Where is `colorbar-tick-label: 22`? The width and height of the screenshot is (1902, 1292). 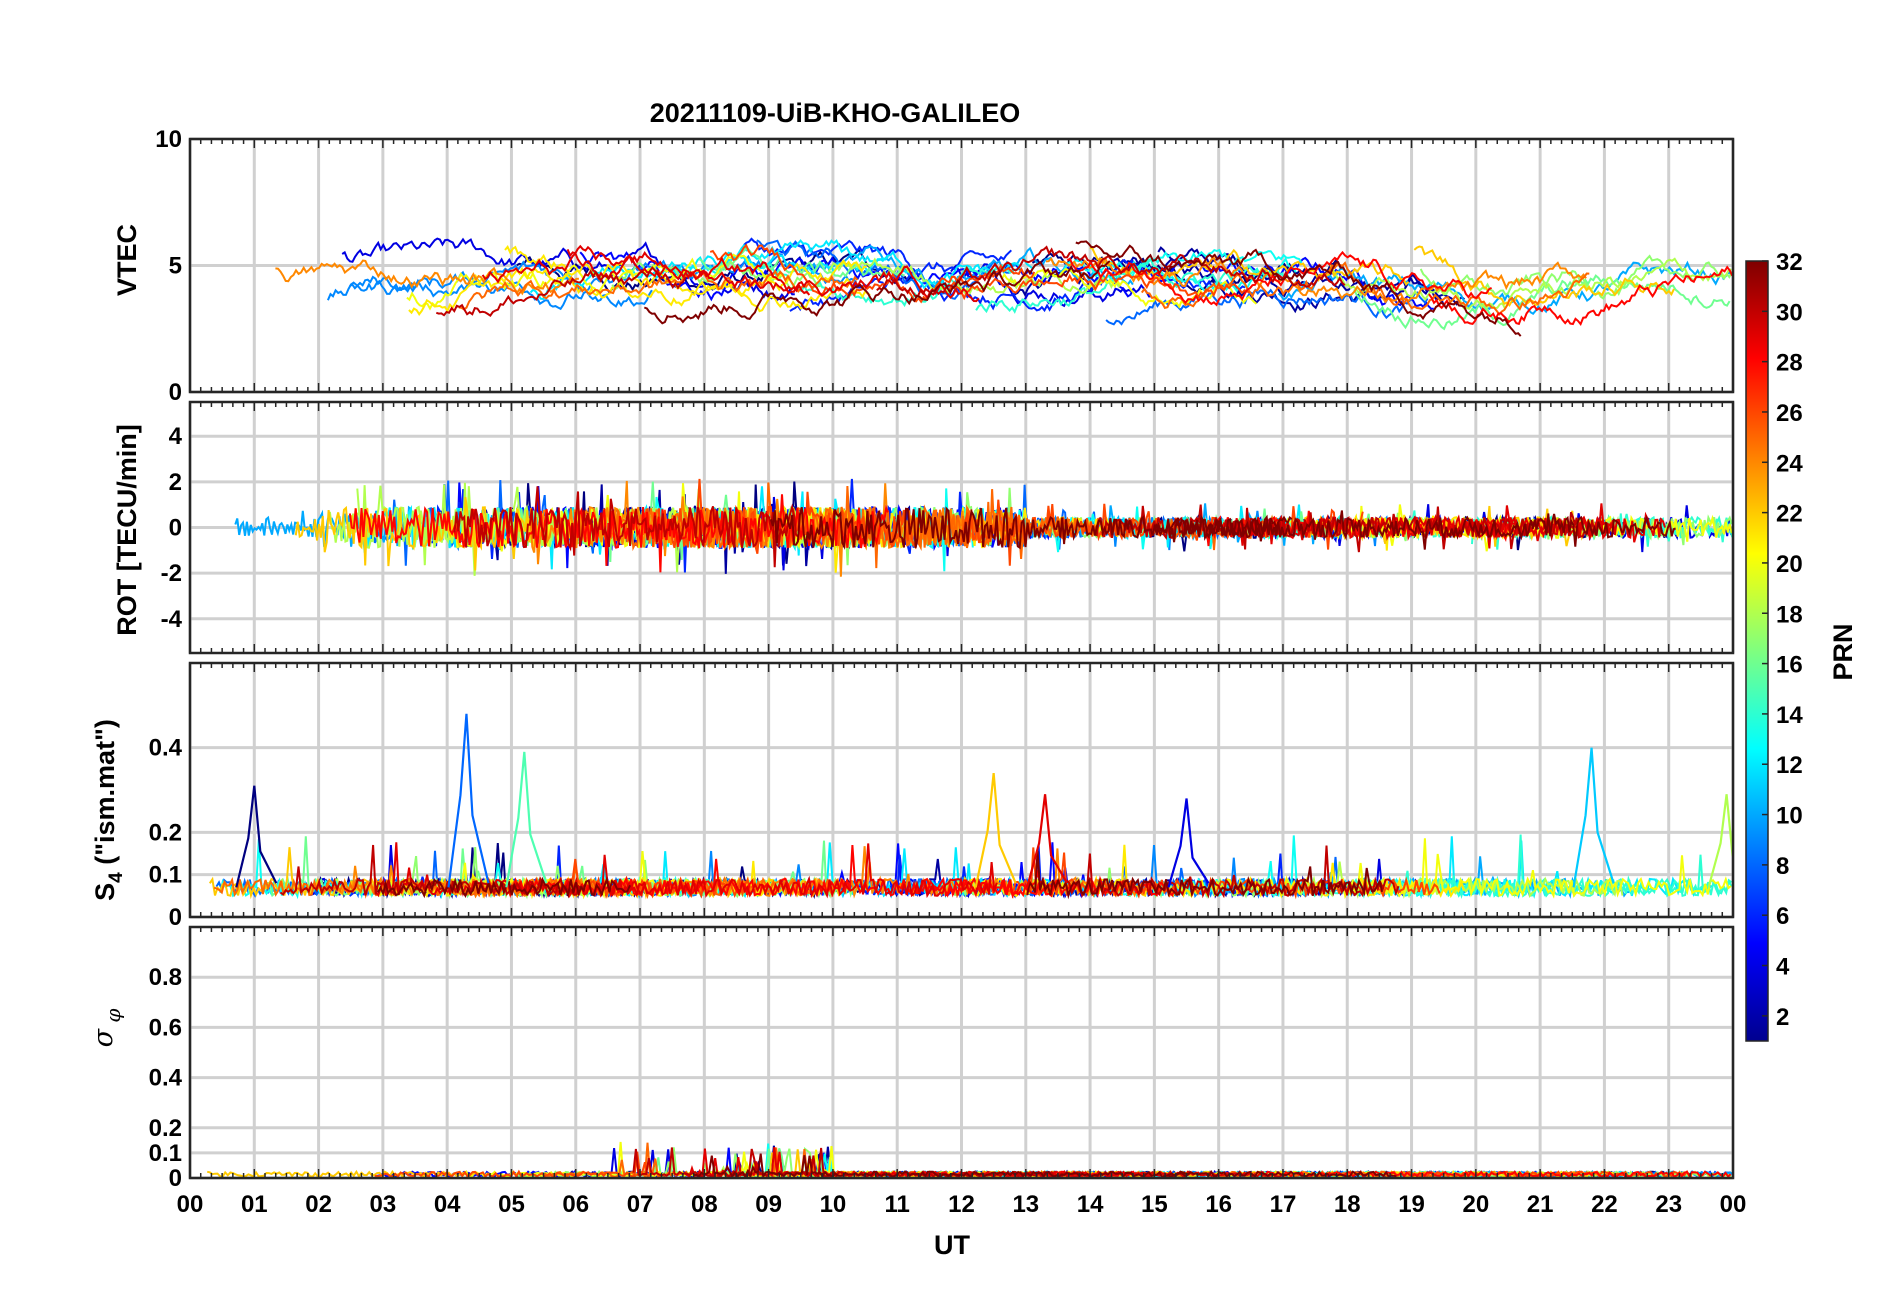
colorbar-tick-label: 22 is located at coordinates (1789, 514).